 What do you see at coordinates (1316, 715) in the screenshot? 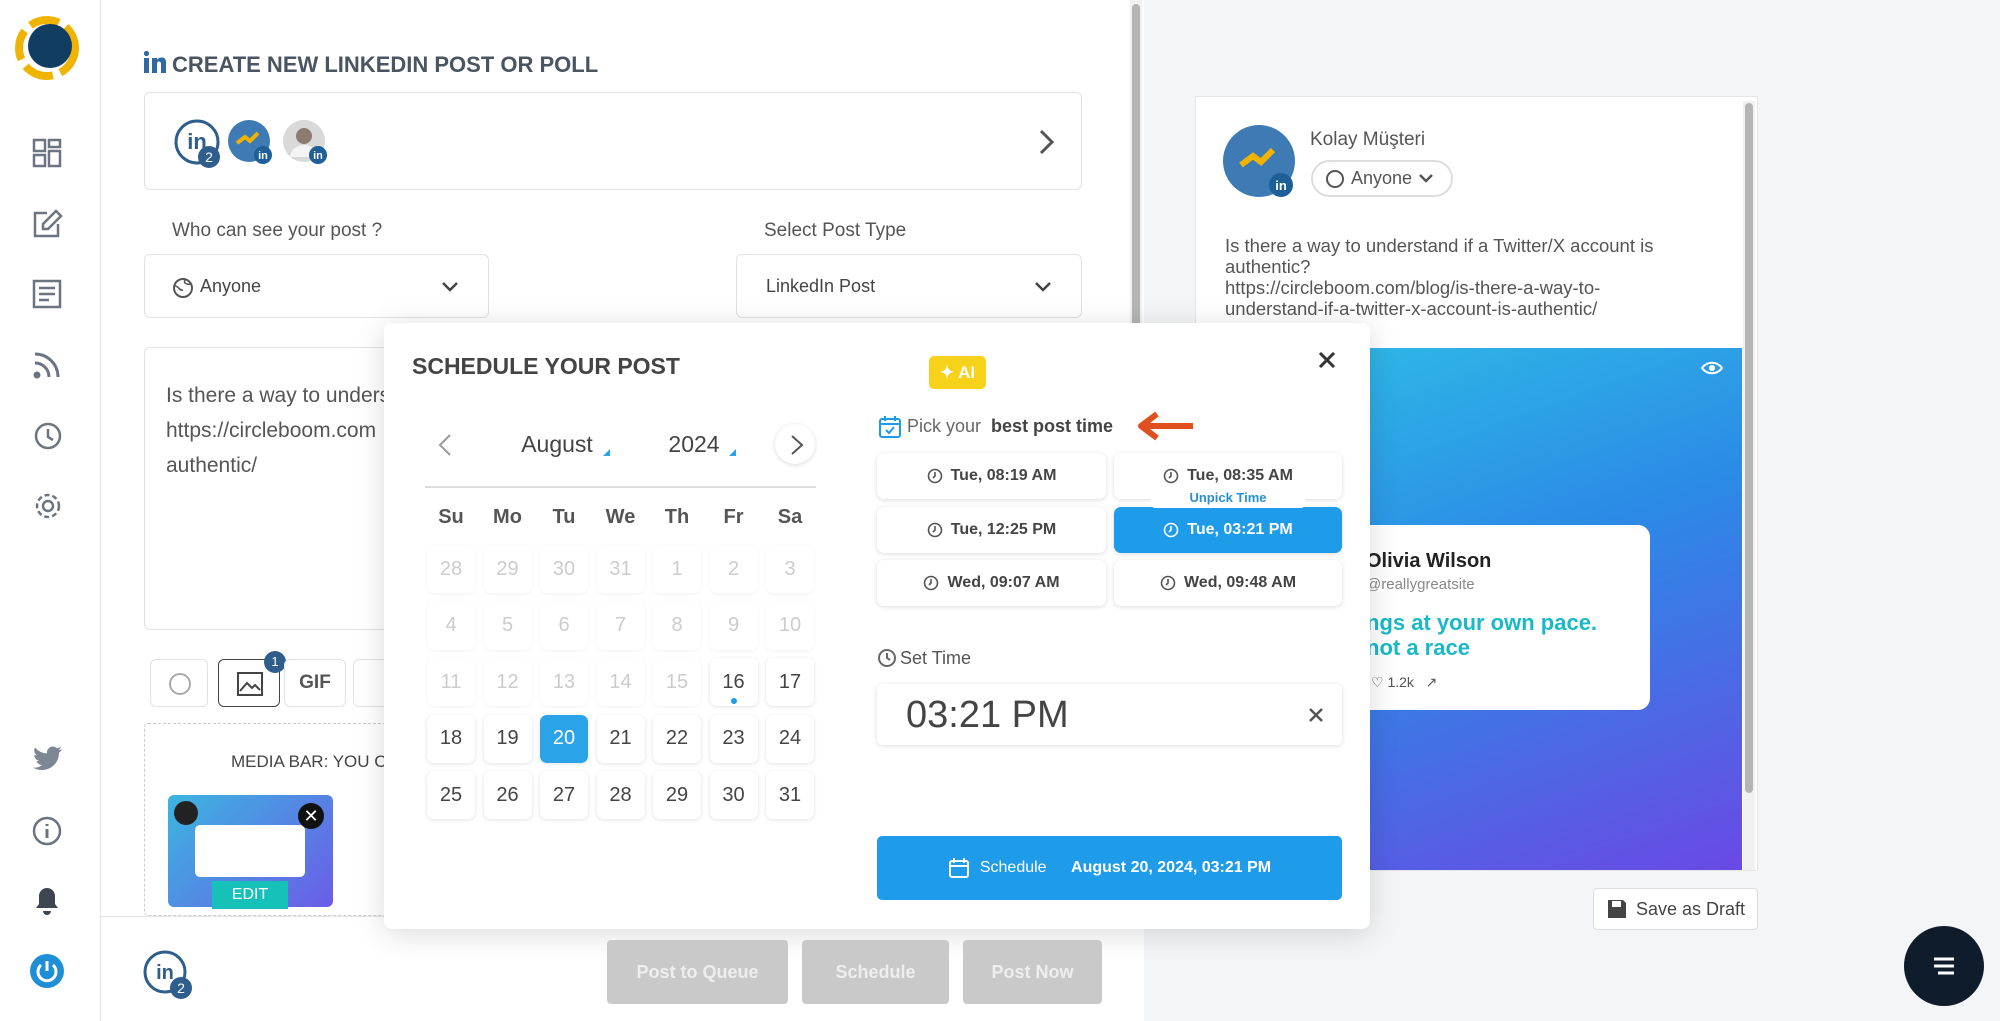
I see `clear-time` at bounding box center [1316, 715].